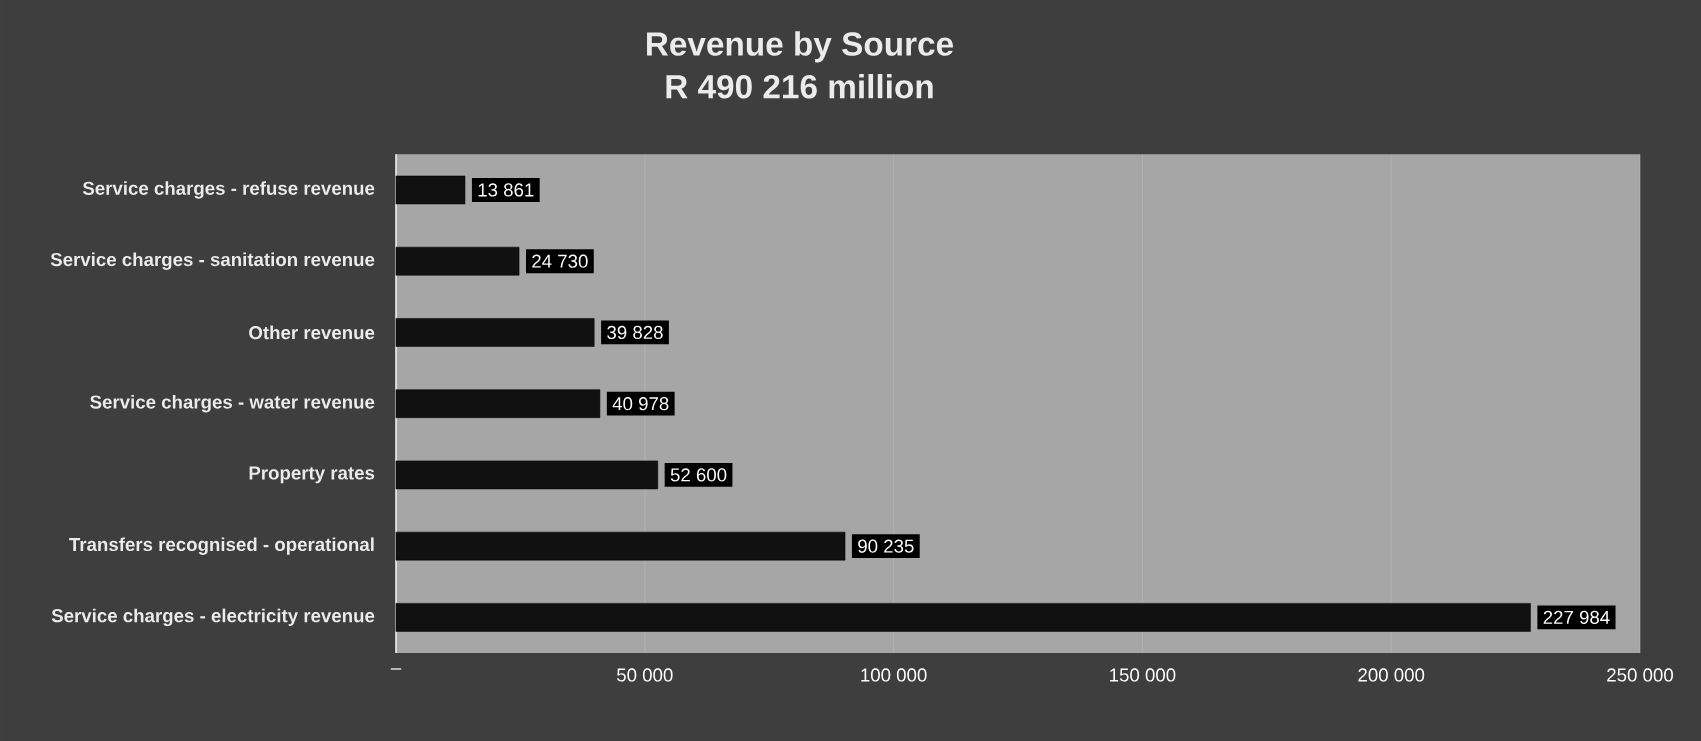  Describe the element at coordinates (312, 475) in the screenshot. I see `y-tick-label: Property rates` at that location.